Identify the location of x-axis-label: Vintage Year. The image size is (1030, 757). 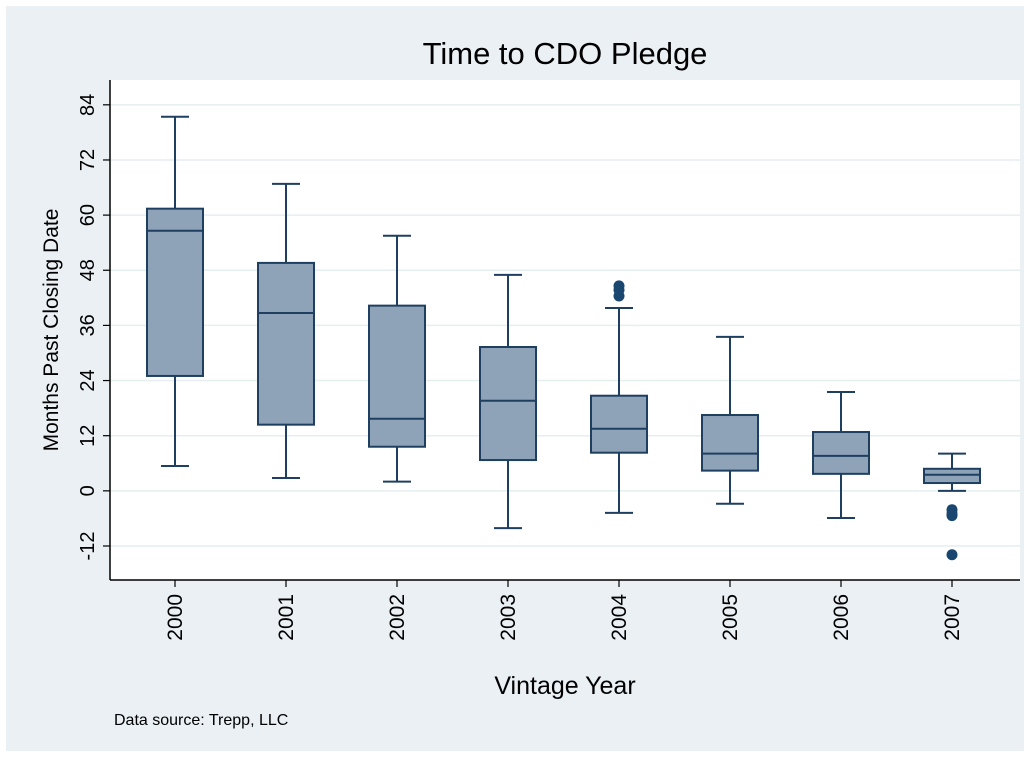
(564, 686).